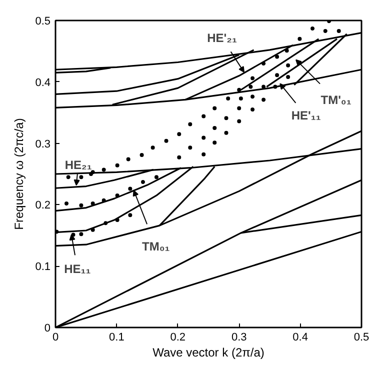 The image size is (369, 372). I want to click on y-tick-label: 0.4, so click(43, 82).